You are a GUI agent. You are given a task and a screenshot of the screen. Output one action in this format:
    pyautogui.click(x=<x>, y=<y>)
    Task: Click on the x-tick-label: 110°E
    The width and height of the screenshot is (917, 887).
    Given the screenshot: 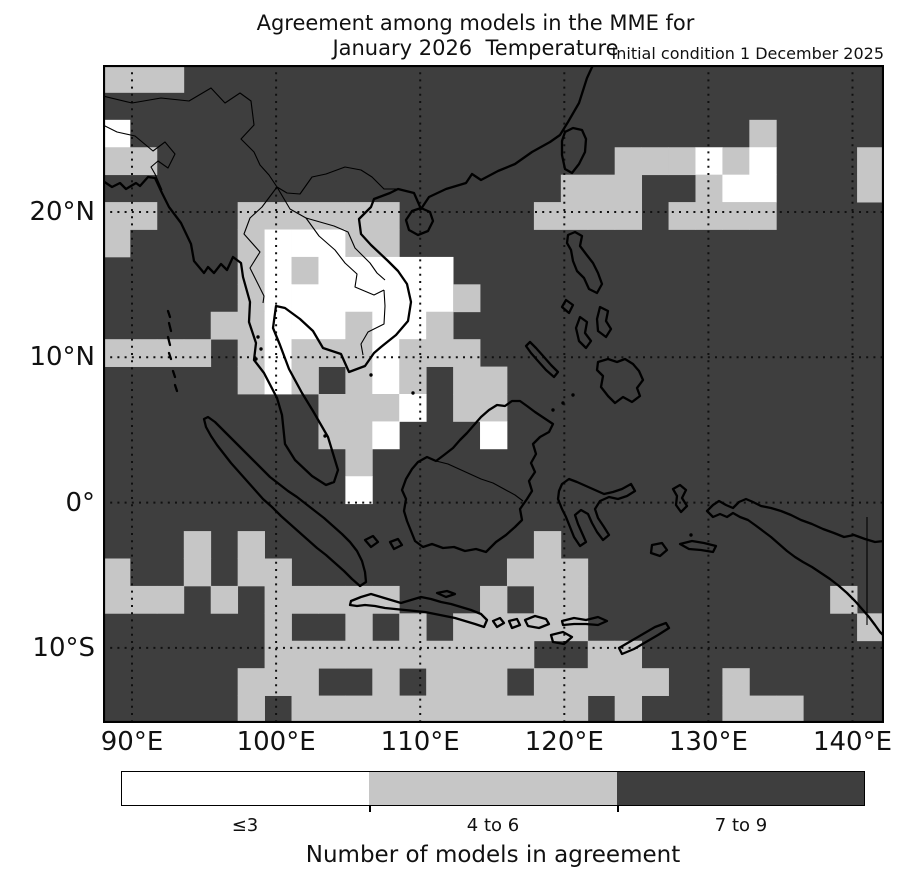 What is the action you would take?
    pyautogui.click(x=420, y=742)
    